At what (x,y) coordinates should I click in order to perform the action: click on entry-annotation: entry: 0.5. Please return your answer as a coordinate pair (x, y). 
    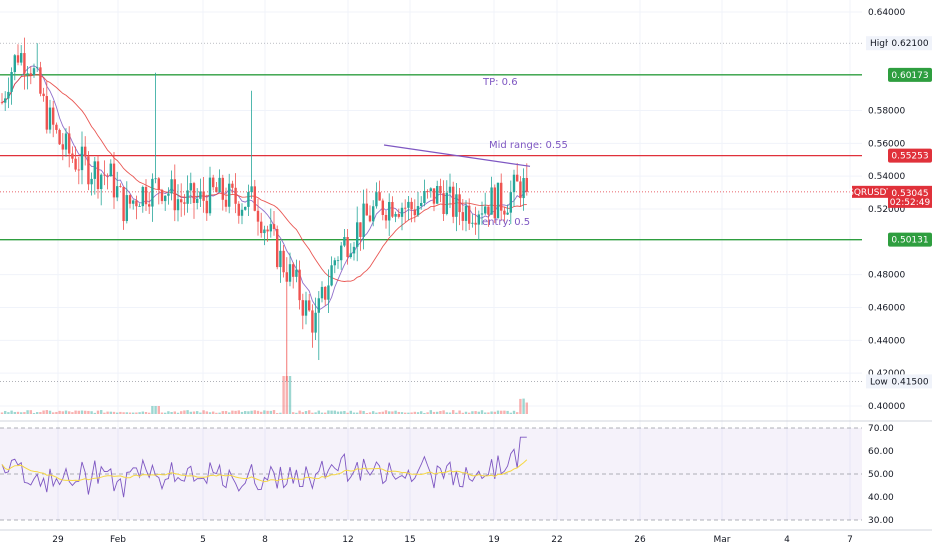
    Looking at the image, I should click on (506, 222).